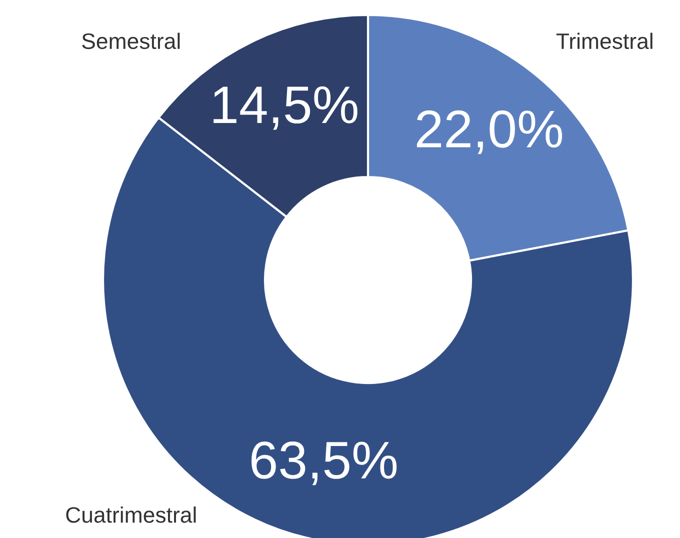  What do you see at coordinates (324, 464) in the screenshot?
I see `data-label: 63,5%` at bounding box center [324, 464].